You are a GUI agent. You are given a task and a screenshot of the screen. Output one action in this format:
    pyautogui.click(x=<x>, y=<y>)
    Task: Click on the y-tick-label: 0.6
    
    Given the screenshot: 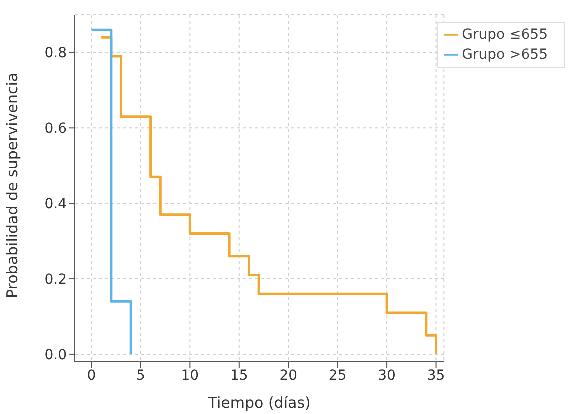 What is the action you would take?
    pyautogui.click(x=56, y=129)
    